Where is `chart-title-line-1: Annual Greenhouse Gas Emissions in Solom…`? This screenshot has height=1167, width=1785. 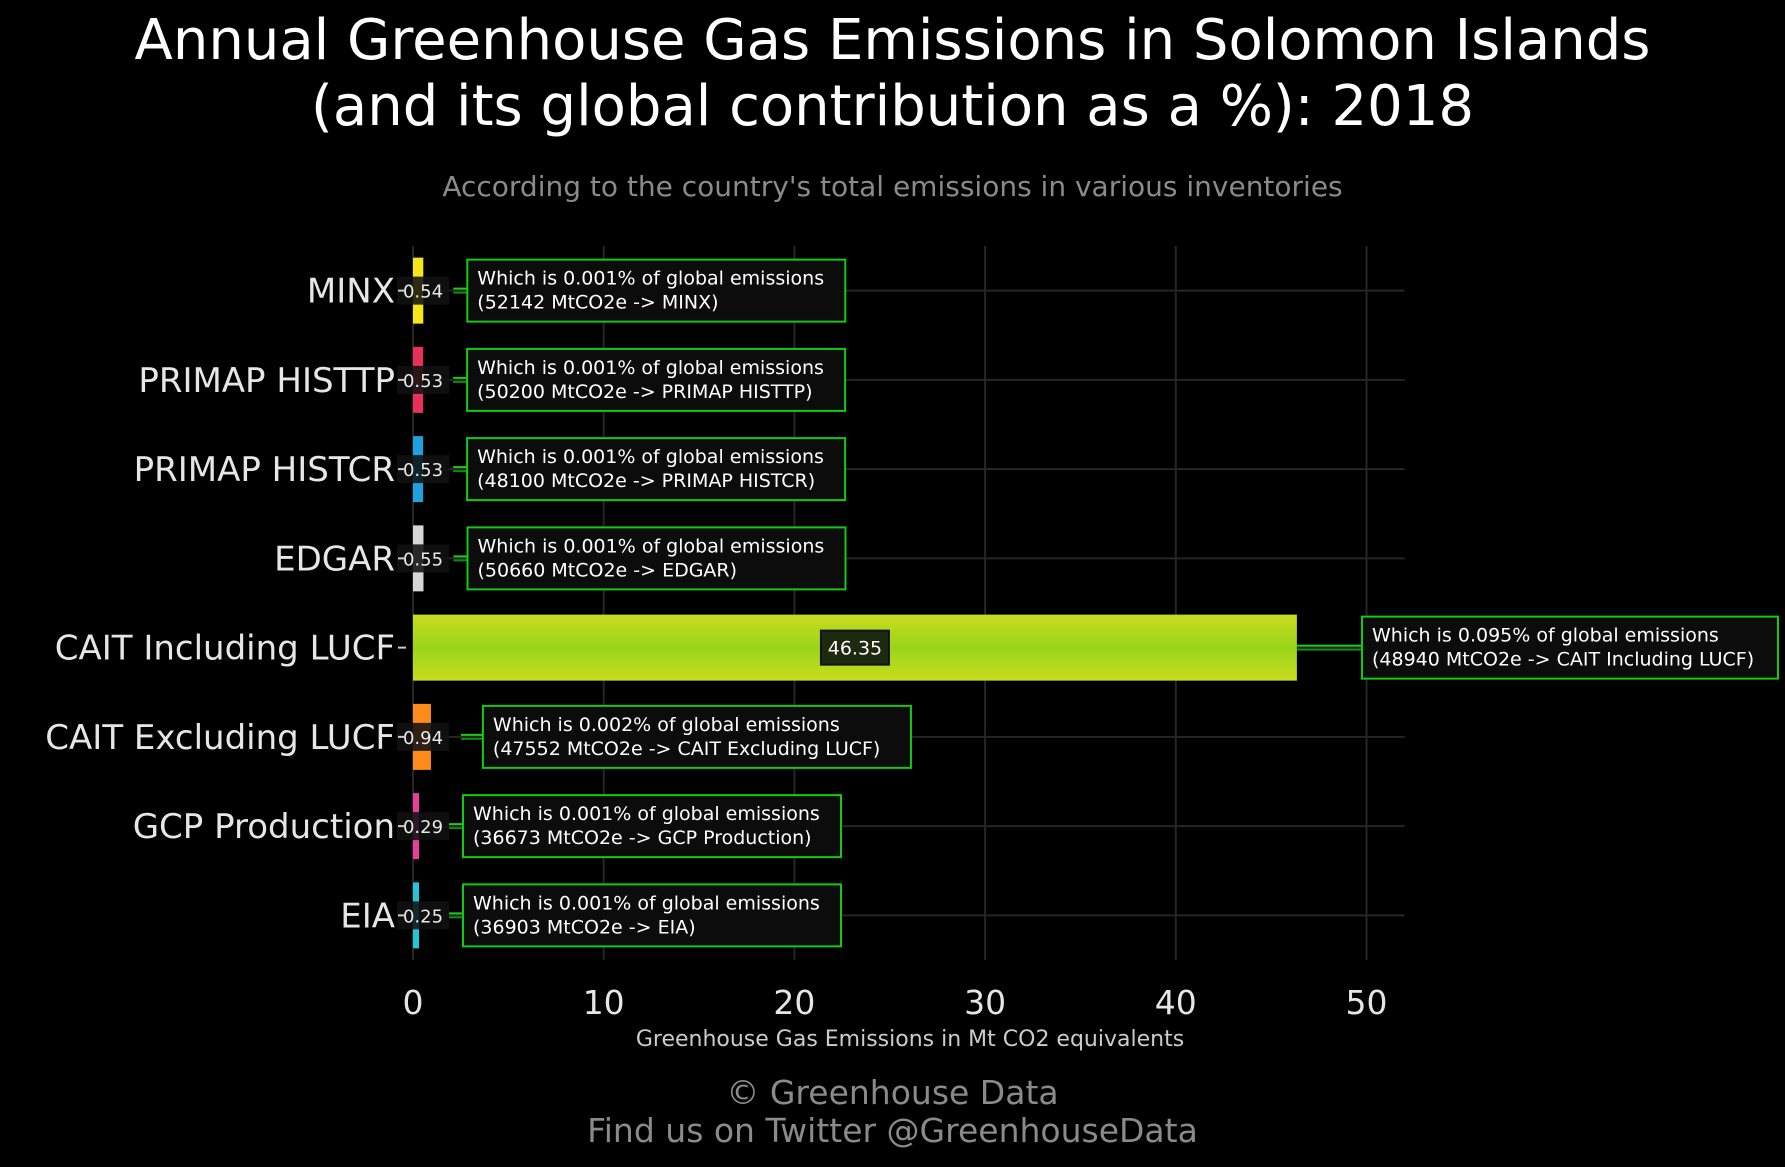 chart-title-line-1: Annual Greenhouse Gas Emissions in Solom… is located at coordinates (892, 40).